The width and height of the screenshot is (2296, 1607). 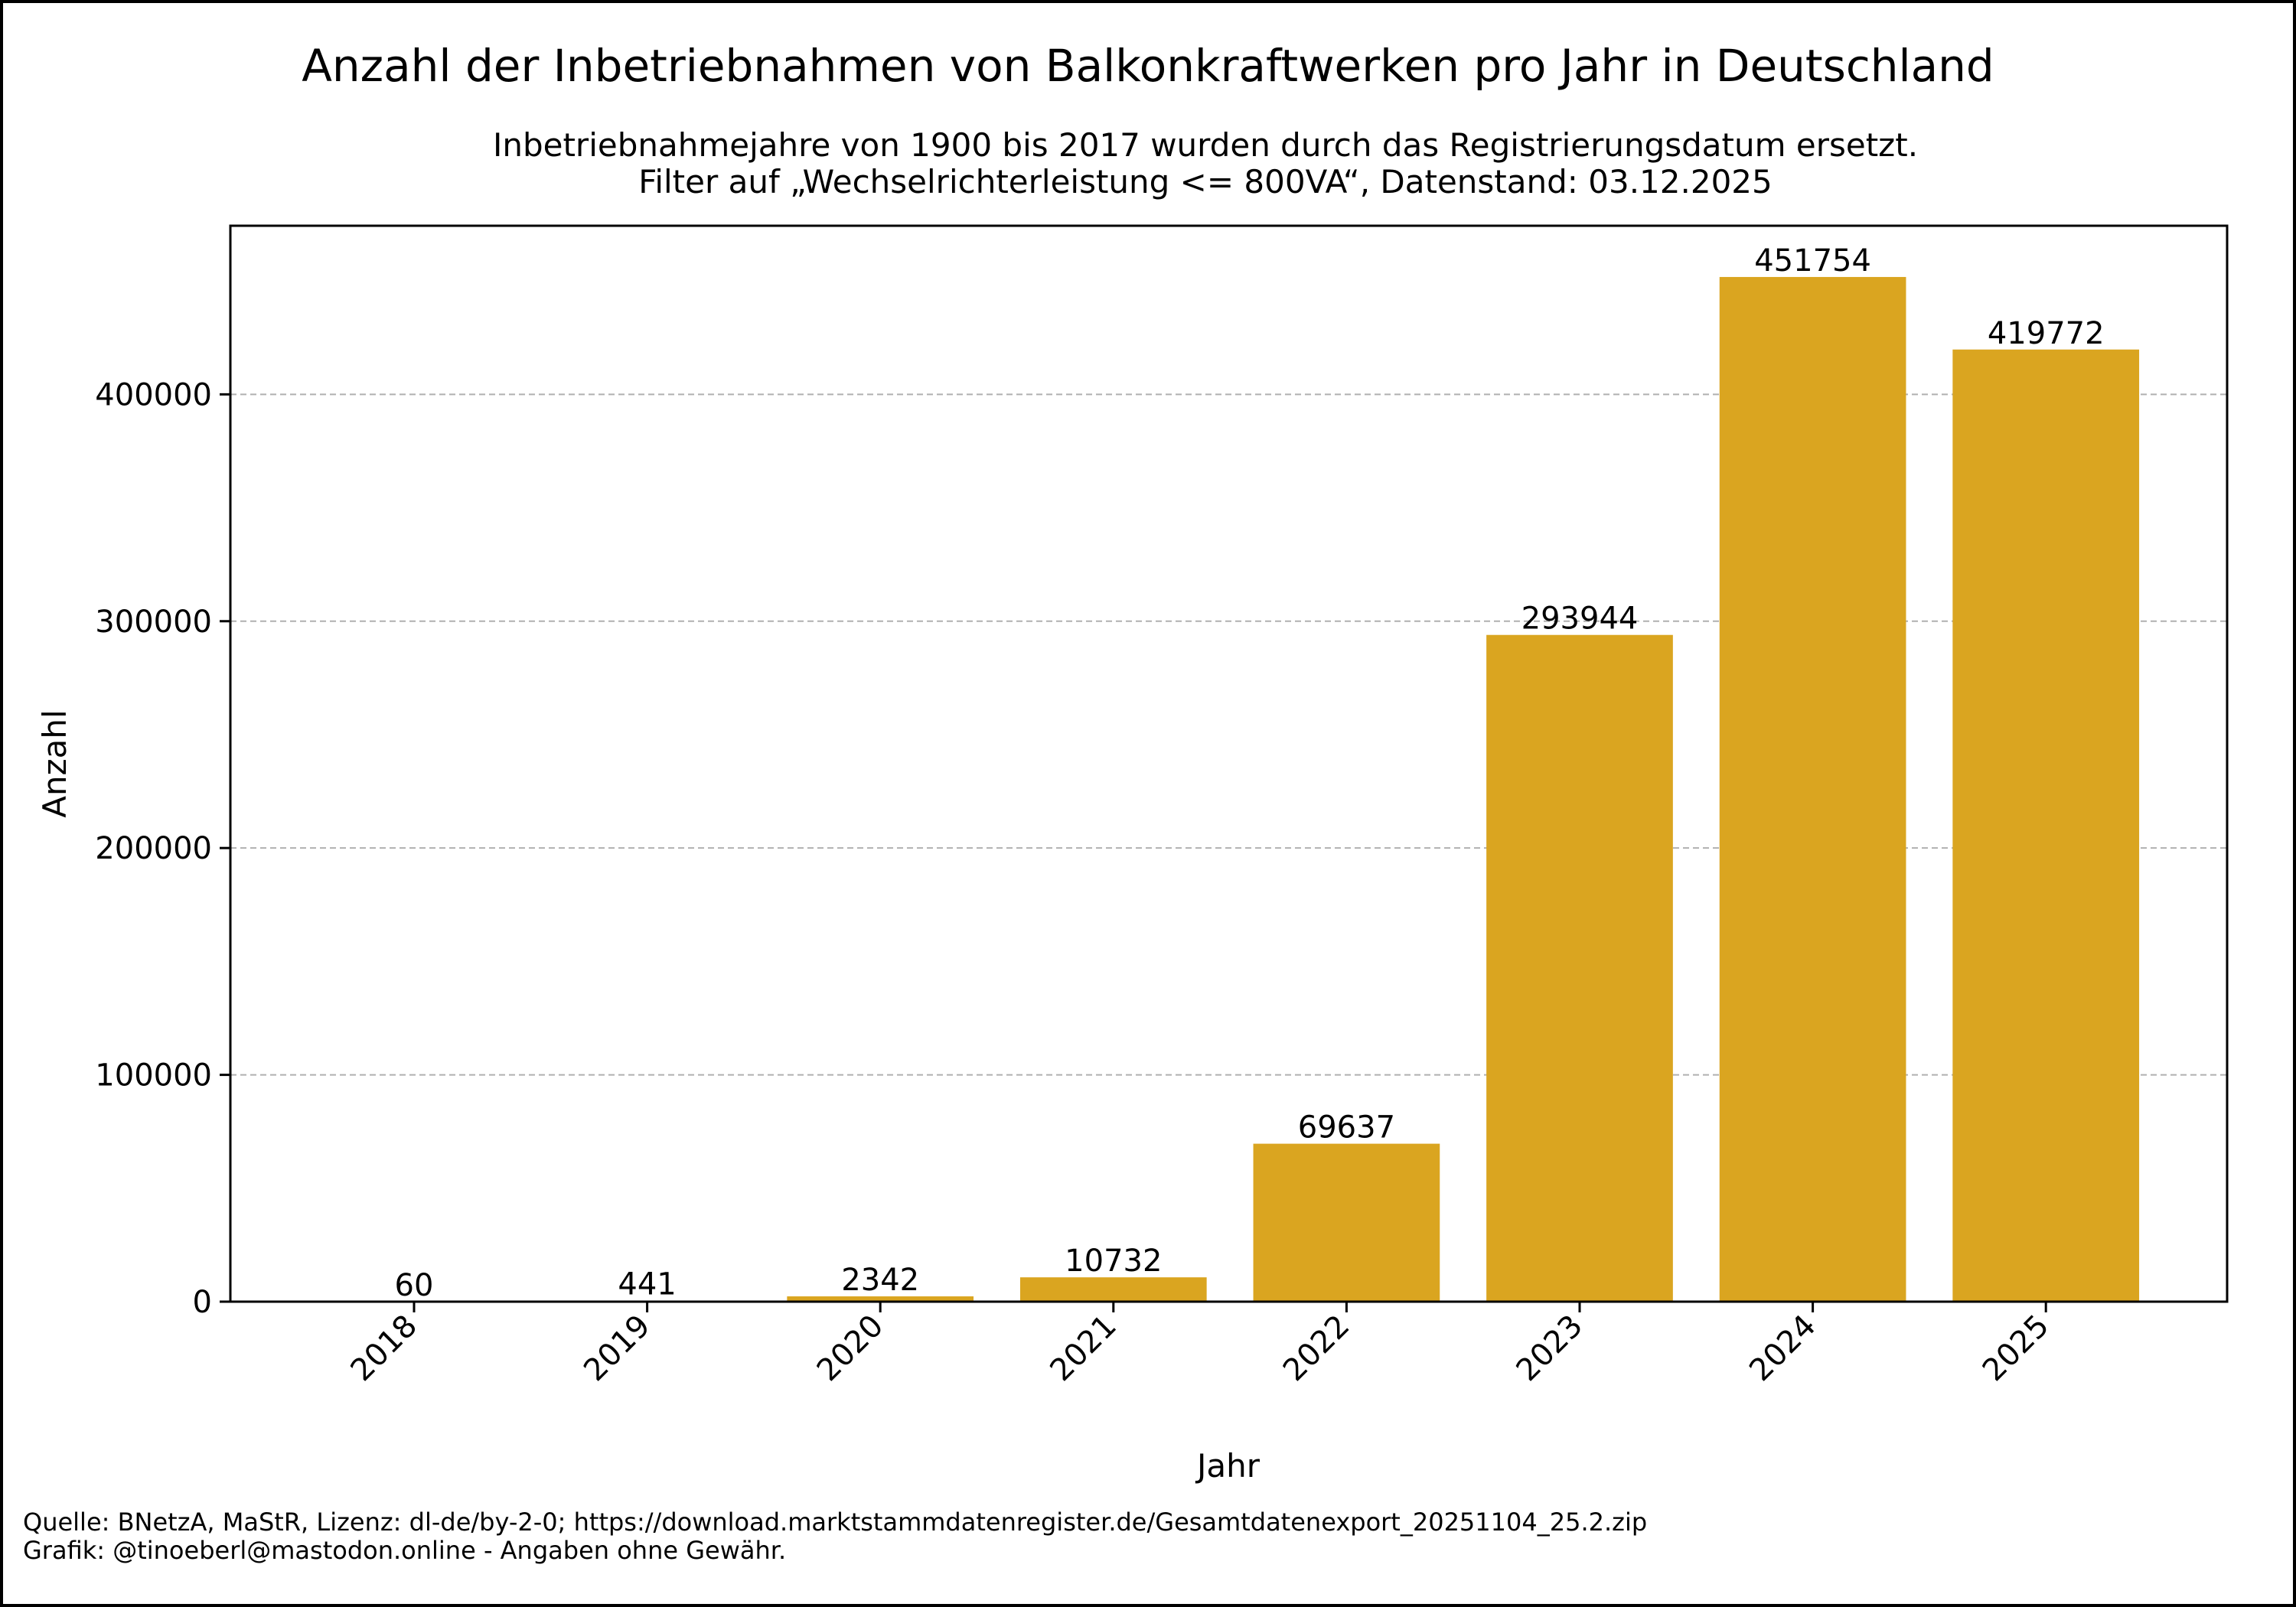 I want to click on x-tick-label: 2025, so click(x=2016, y=1349).